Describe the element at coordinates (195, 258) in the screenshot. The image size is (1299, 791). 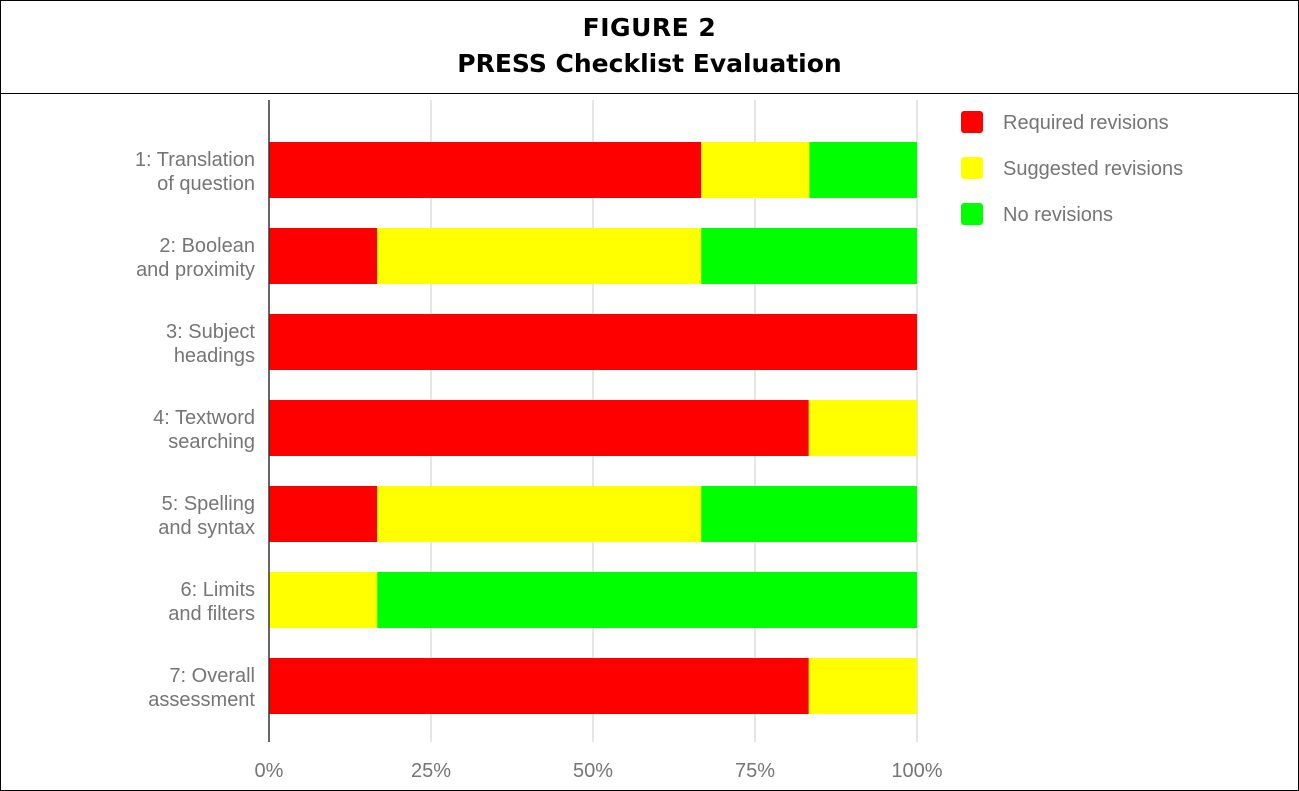
I see `category-label-2: 2: Boolean and proximity` at that location.